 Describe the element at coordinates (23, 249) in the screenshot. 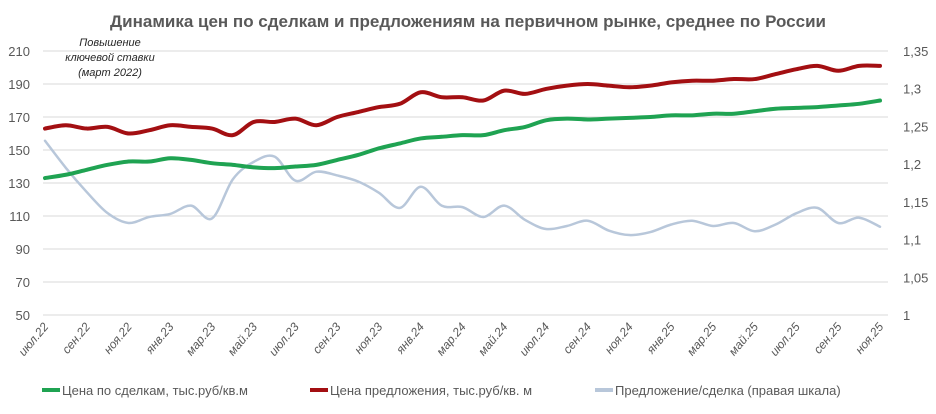

I see `left-tick-label: 90` at that location.